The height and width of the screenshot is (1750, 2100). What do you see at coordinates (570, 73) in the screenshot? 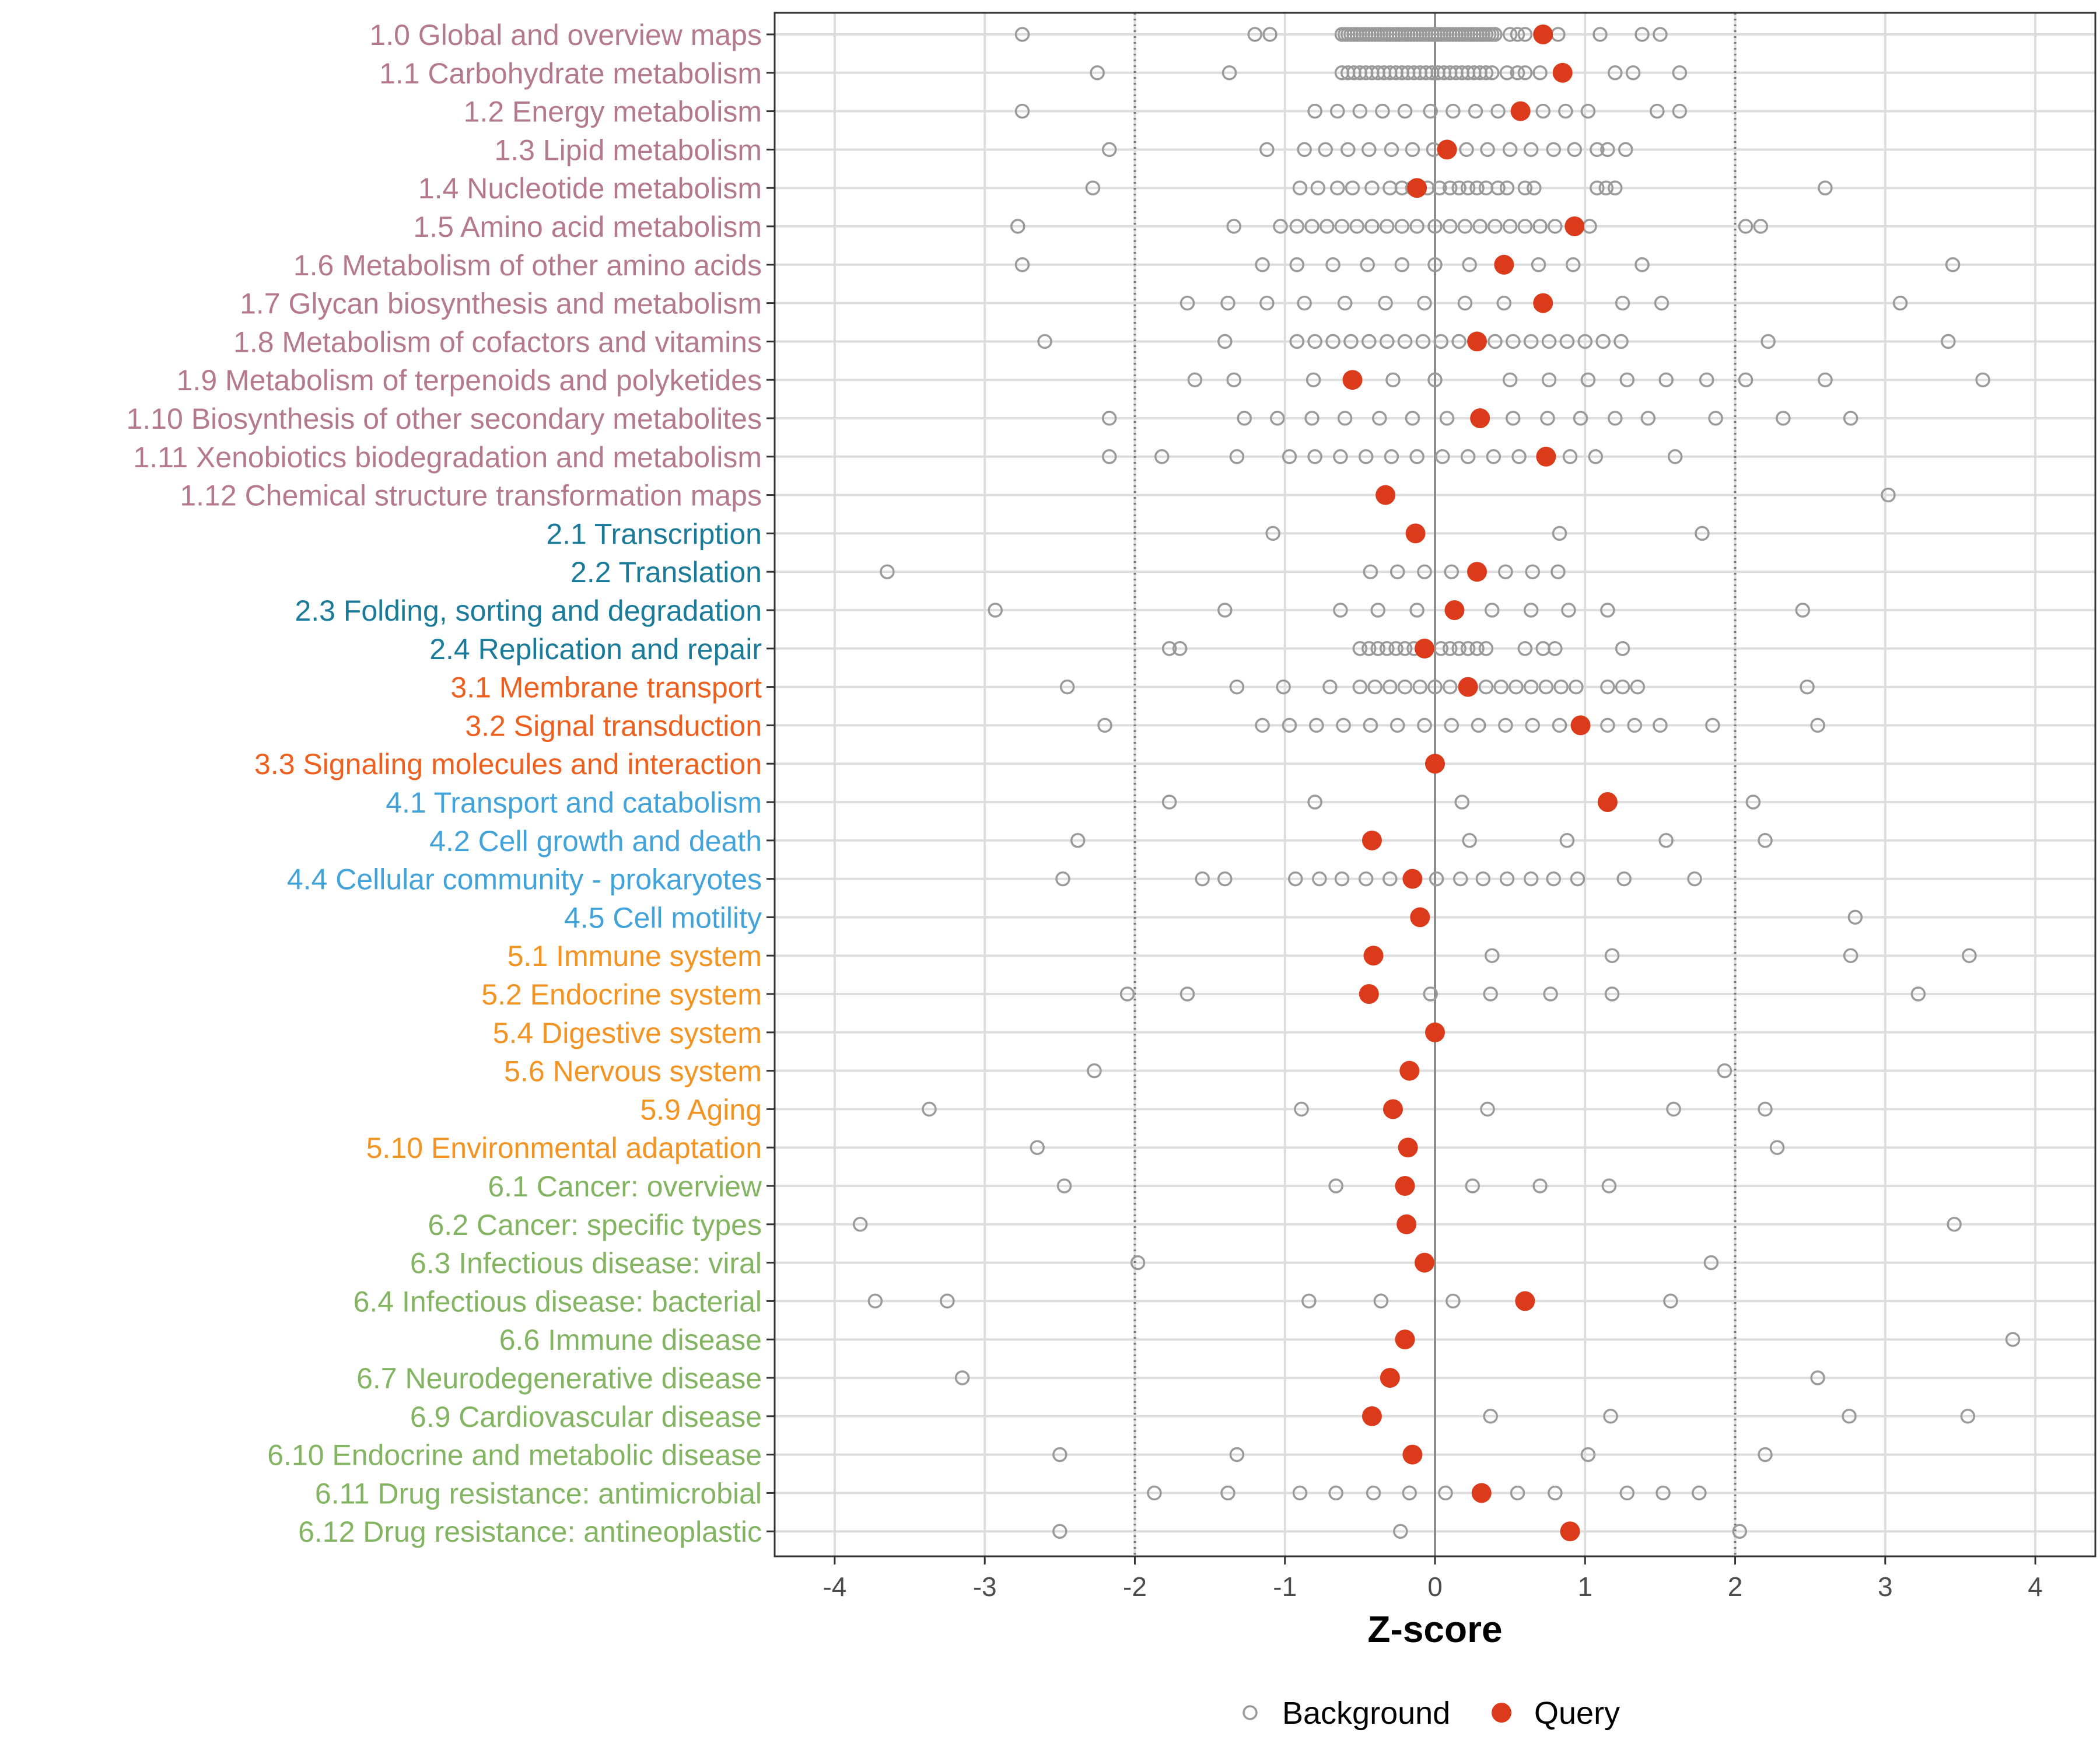
I see `category-label: 1.1 Carbohydrate metabolism` at bounding box center [570, 73].